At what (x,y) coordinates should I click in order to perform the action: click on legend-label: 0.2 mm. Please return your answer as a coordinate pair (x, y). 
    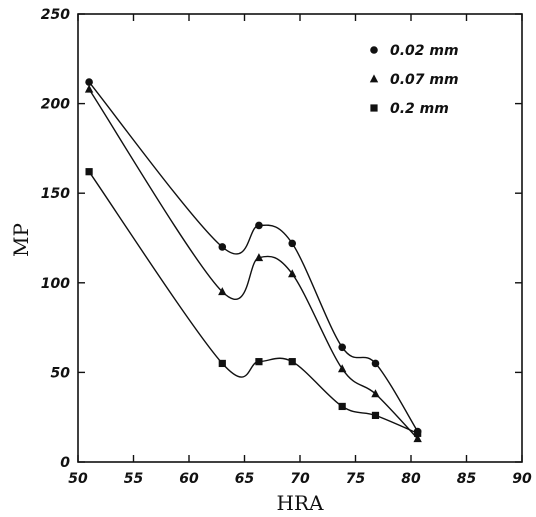
    Looking at the image, I should click on (419, 109).